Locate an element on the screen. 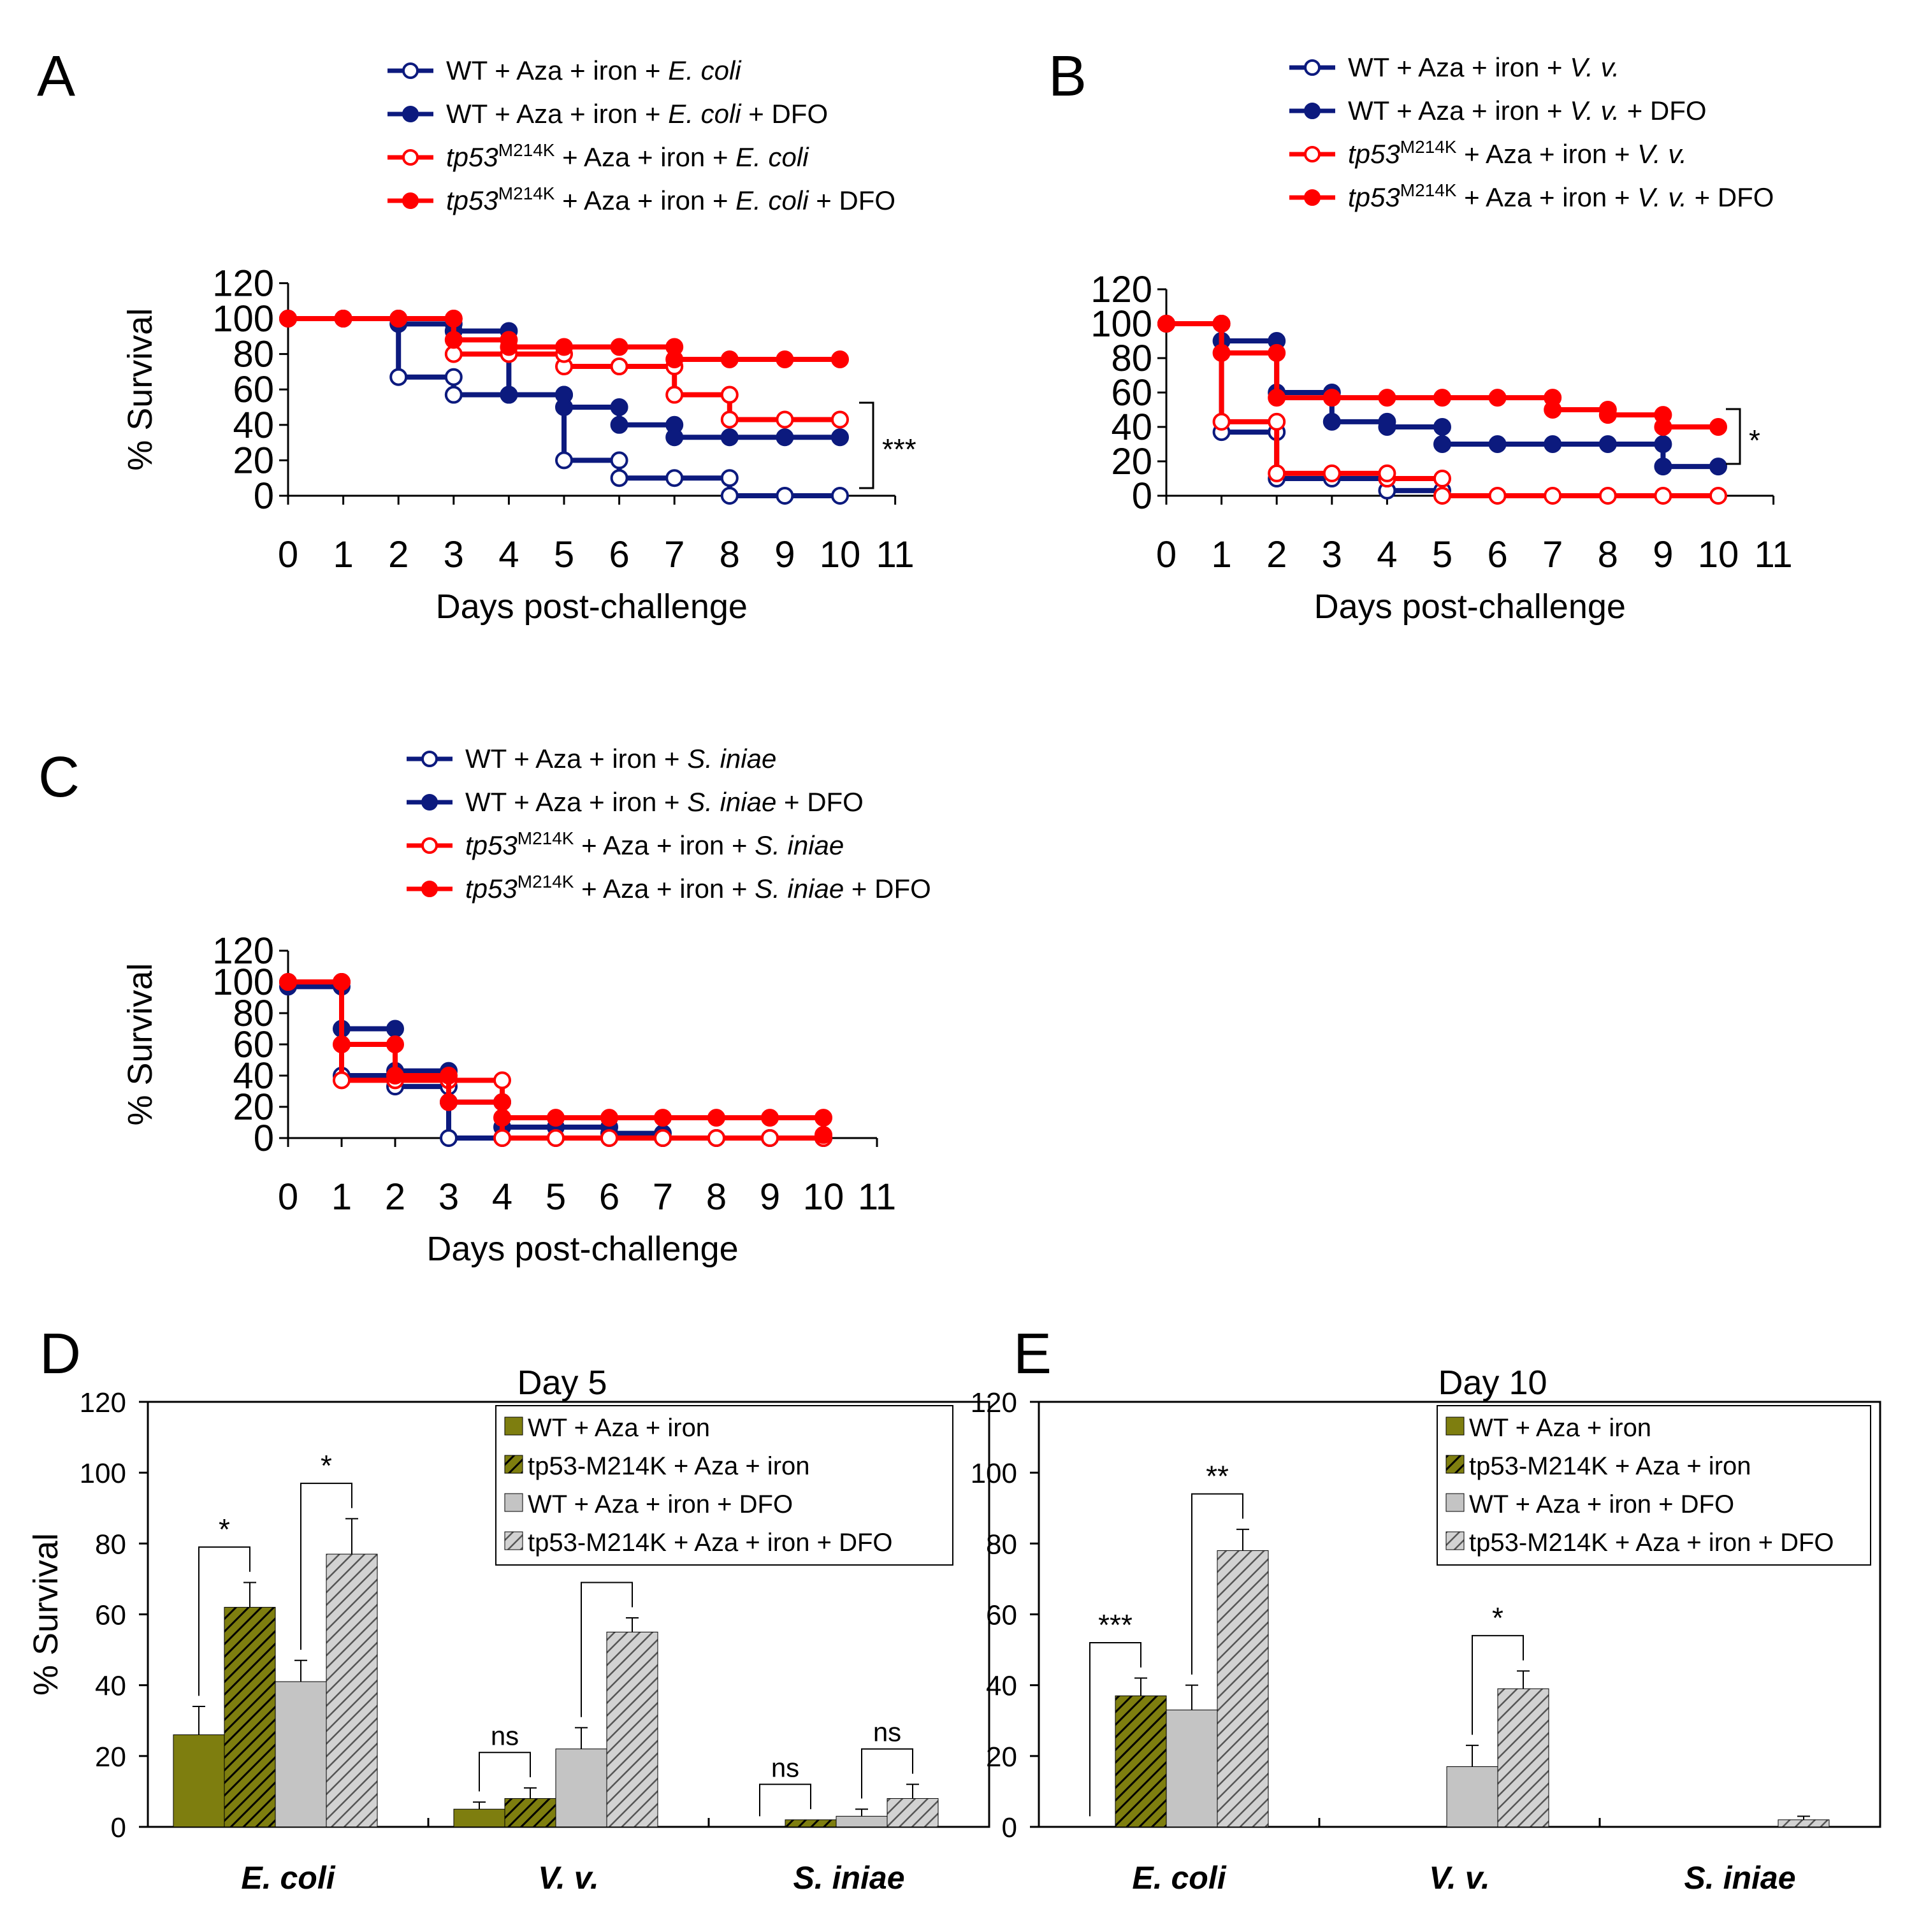 The height and width of the screenshot is (1932, 1912). y-axis-title: % Survival is located at coordinates (140, 1044).